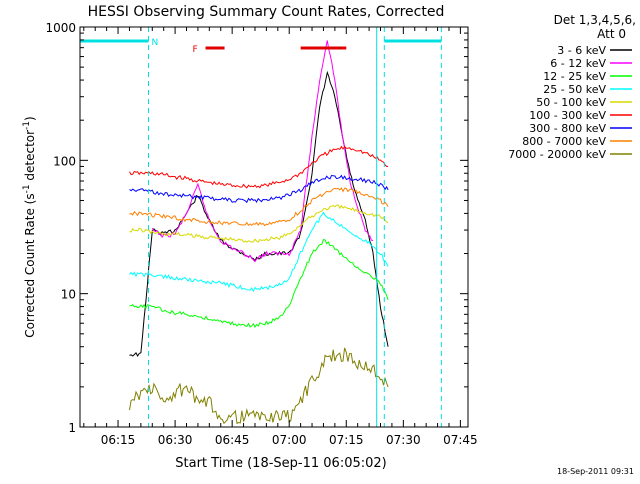 The width and height of the screenshot is (640, 484). I want to click on y-tick-label: 1, so click(72, 428).